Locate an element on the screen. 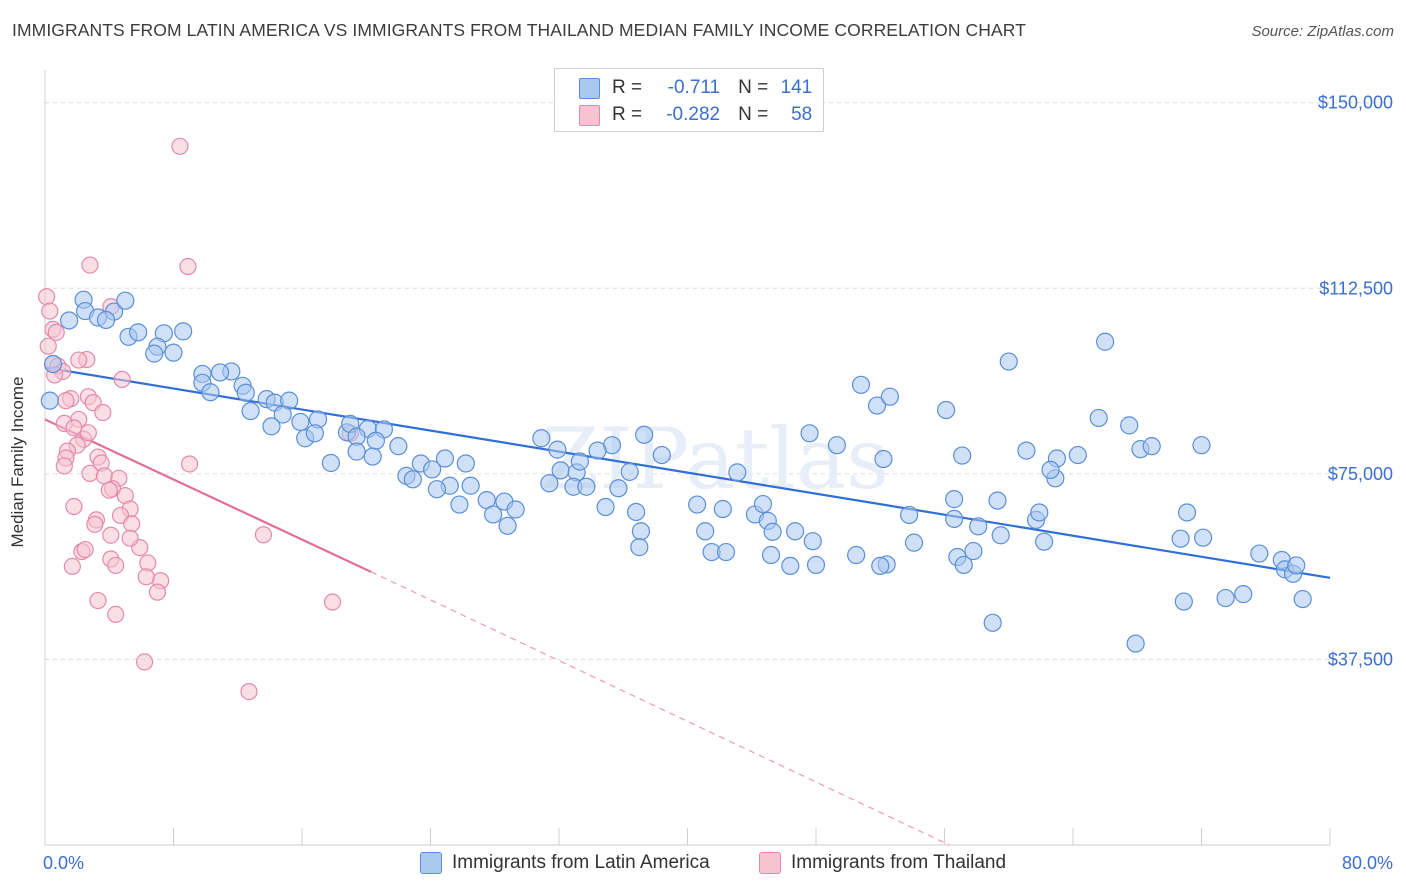 The height and width of the screenshot is (892, 1406). legend-row-latin: R = -0.711 N = 141 is located at coordinates (695, 88).